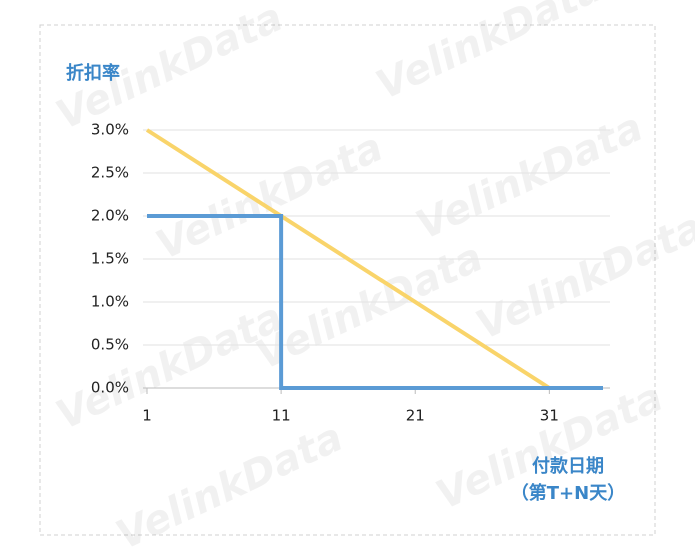 This screenshot has width=695, height=553. What do you see at coordinates (110, 173) in the screenshot?
I see `y-tick-label: 2.5%` at bounding box center [110, 173].